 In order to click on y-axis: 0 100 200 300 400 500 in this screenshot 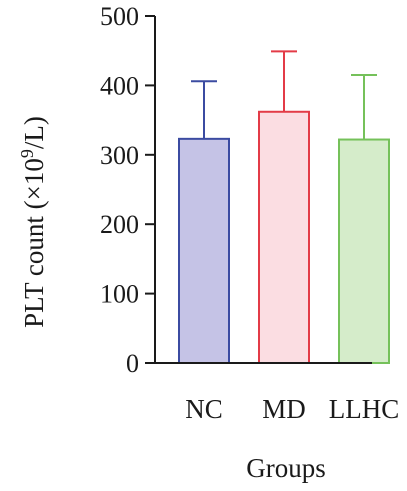, I will do `click(128, 190)`.